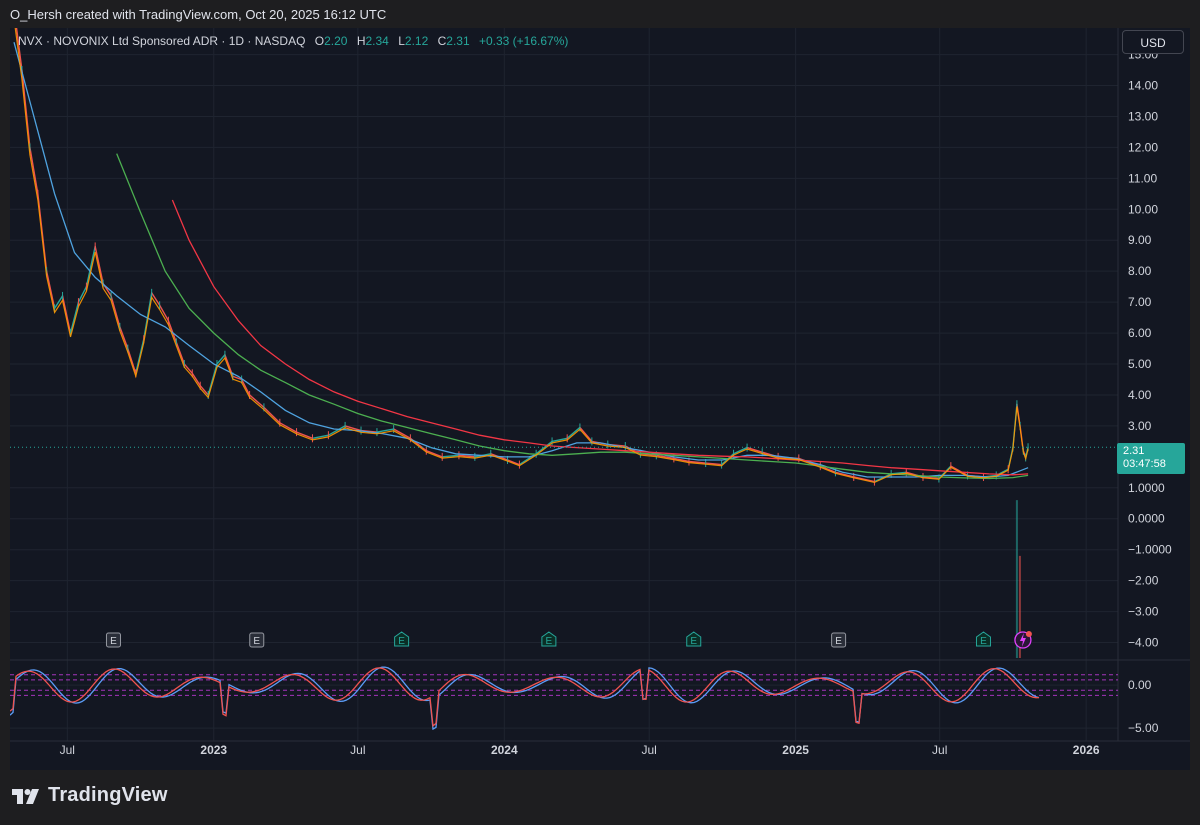  What do you see at coordinates (442, 41) in the screenshot?
I see `close-label: C` at bounding box center [442, 41].